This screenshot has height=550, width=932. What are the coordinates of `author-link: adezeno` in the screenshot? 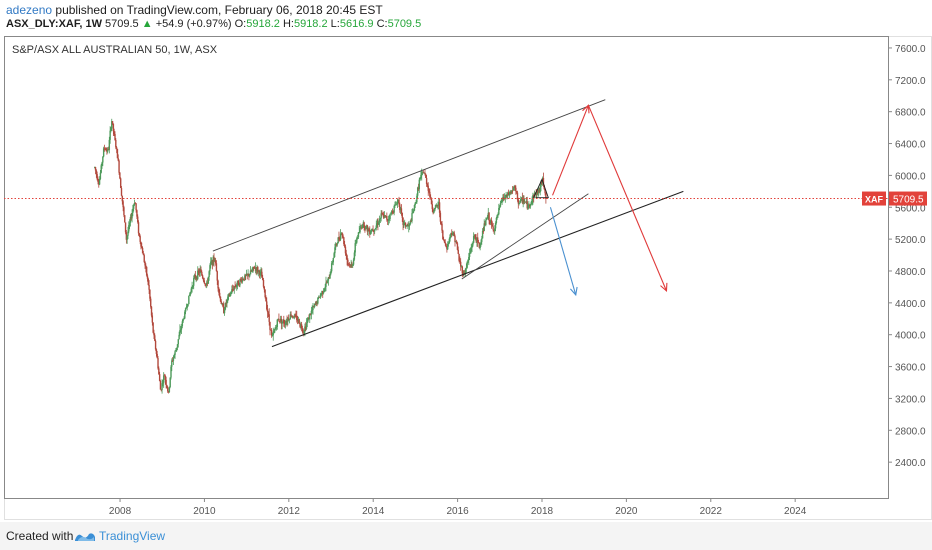 It's located at (29, 10).